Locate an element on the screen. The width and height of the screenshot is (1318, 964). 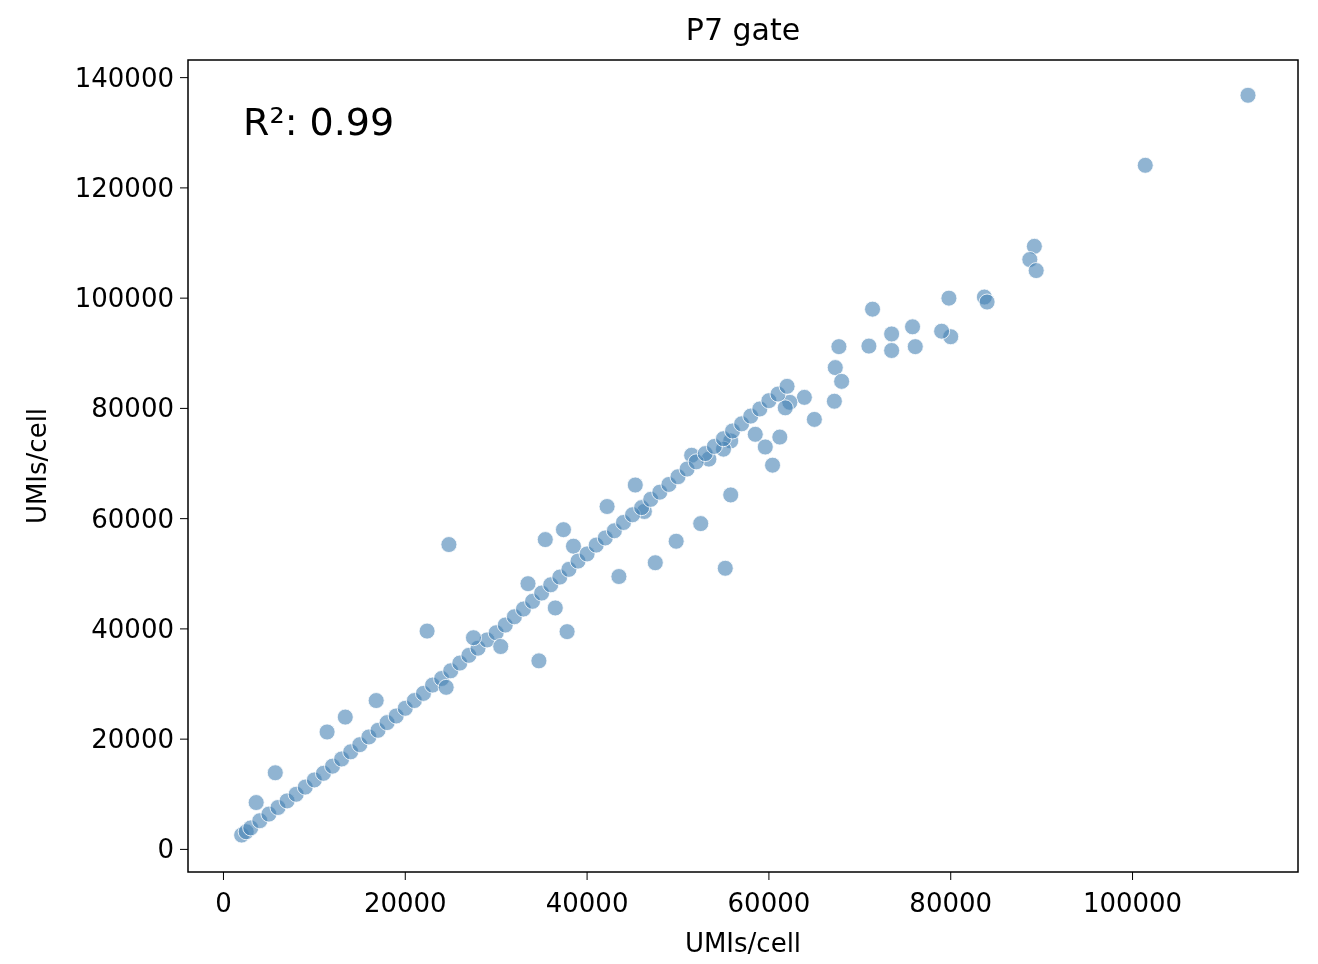
x-axis-title: UMIs/cell is located at coordinates (743, 943).